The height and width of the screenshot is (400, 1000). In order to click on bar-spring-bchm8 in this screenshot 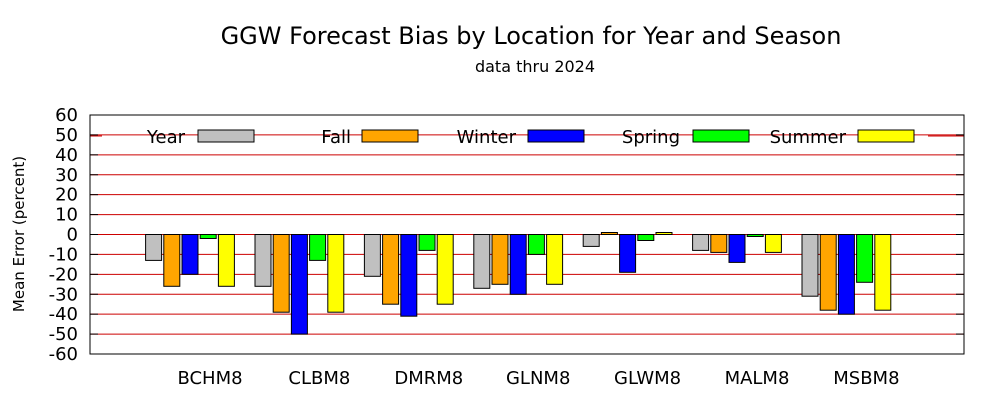, I will do `click(208, 236)`.